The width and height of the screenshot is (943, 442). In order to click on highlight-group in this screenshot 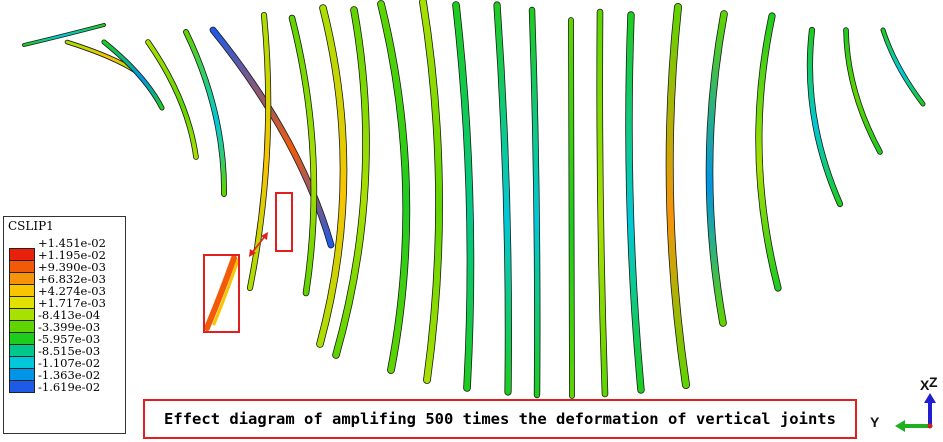, I will do `click(248, 262)`.